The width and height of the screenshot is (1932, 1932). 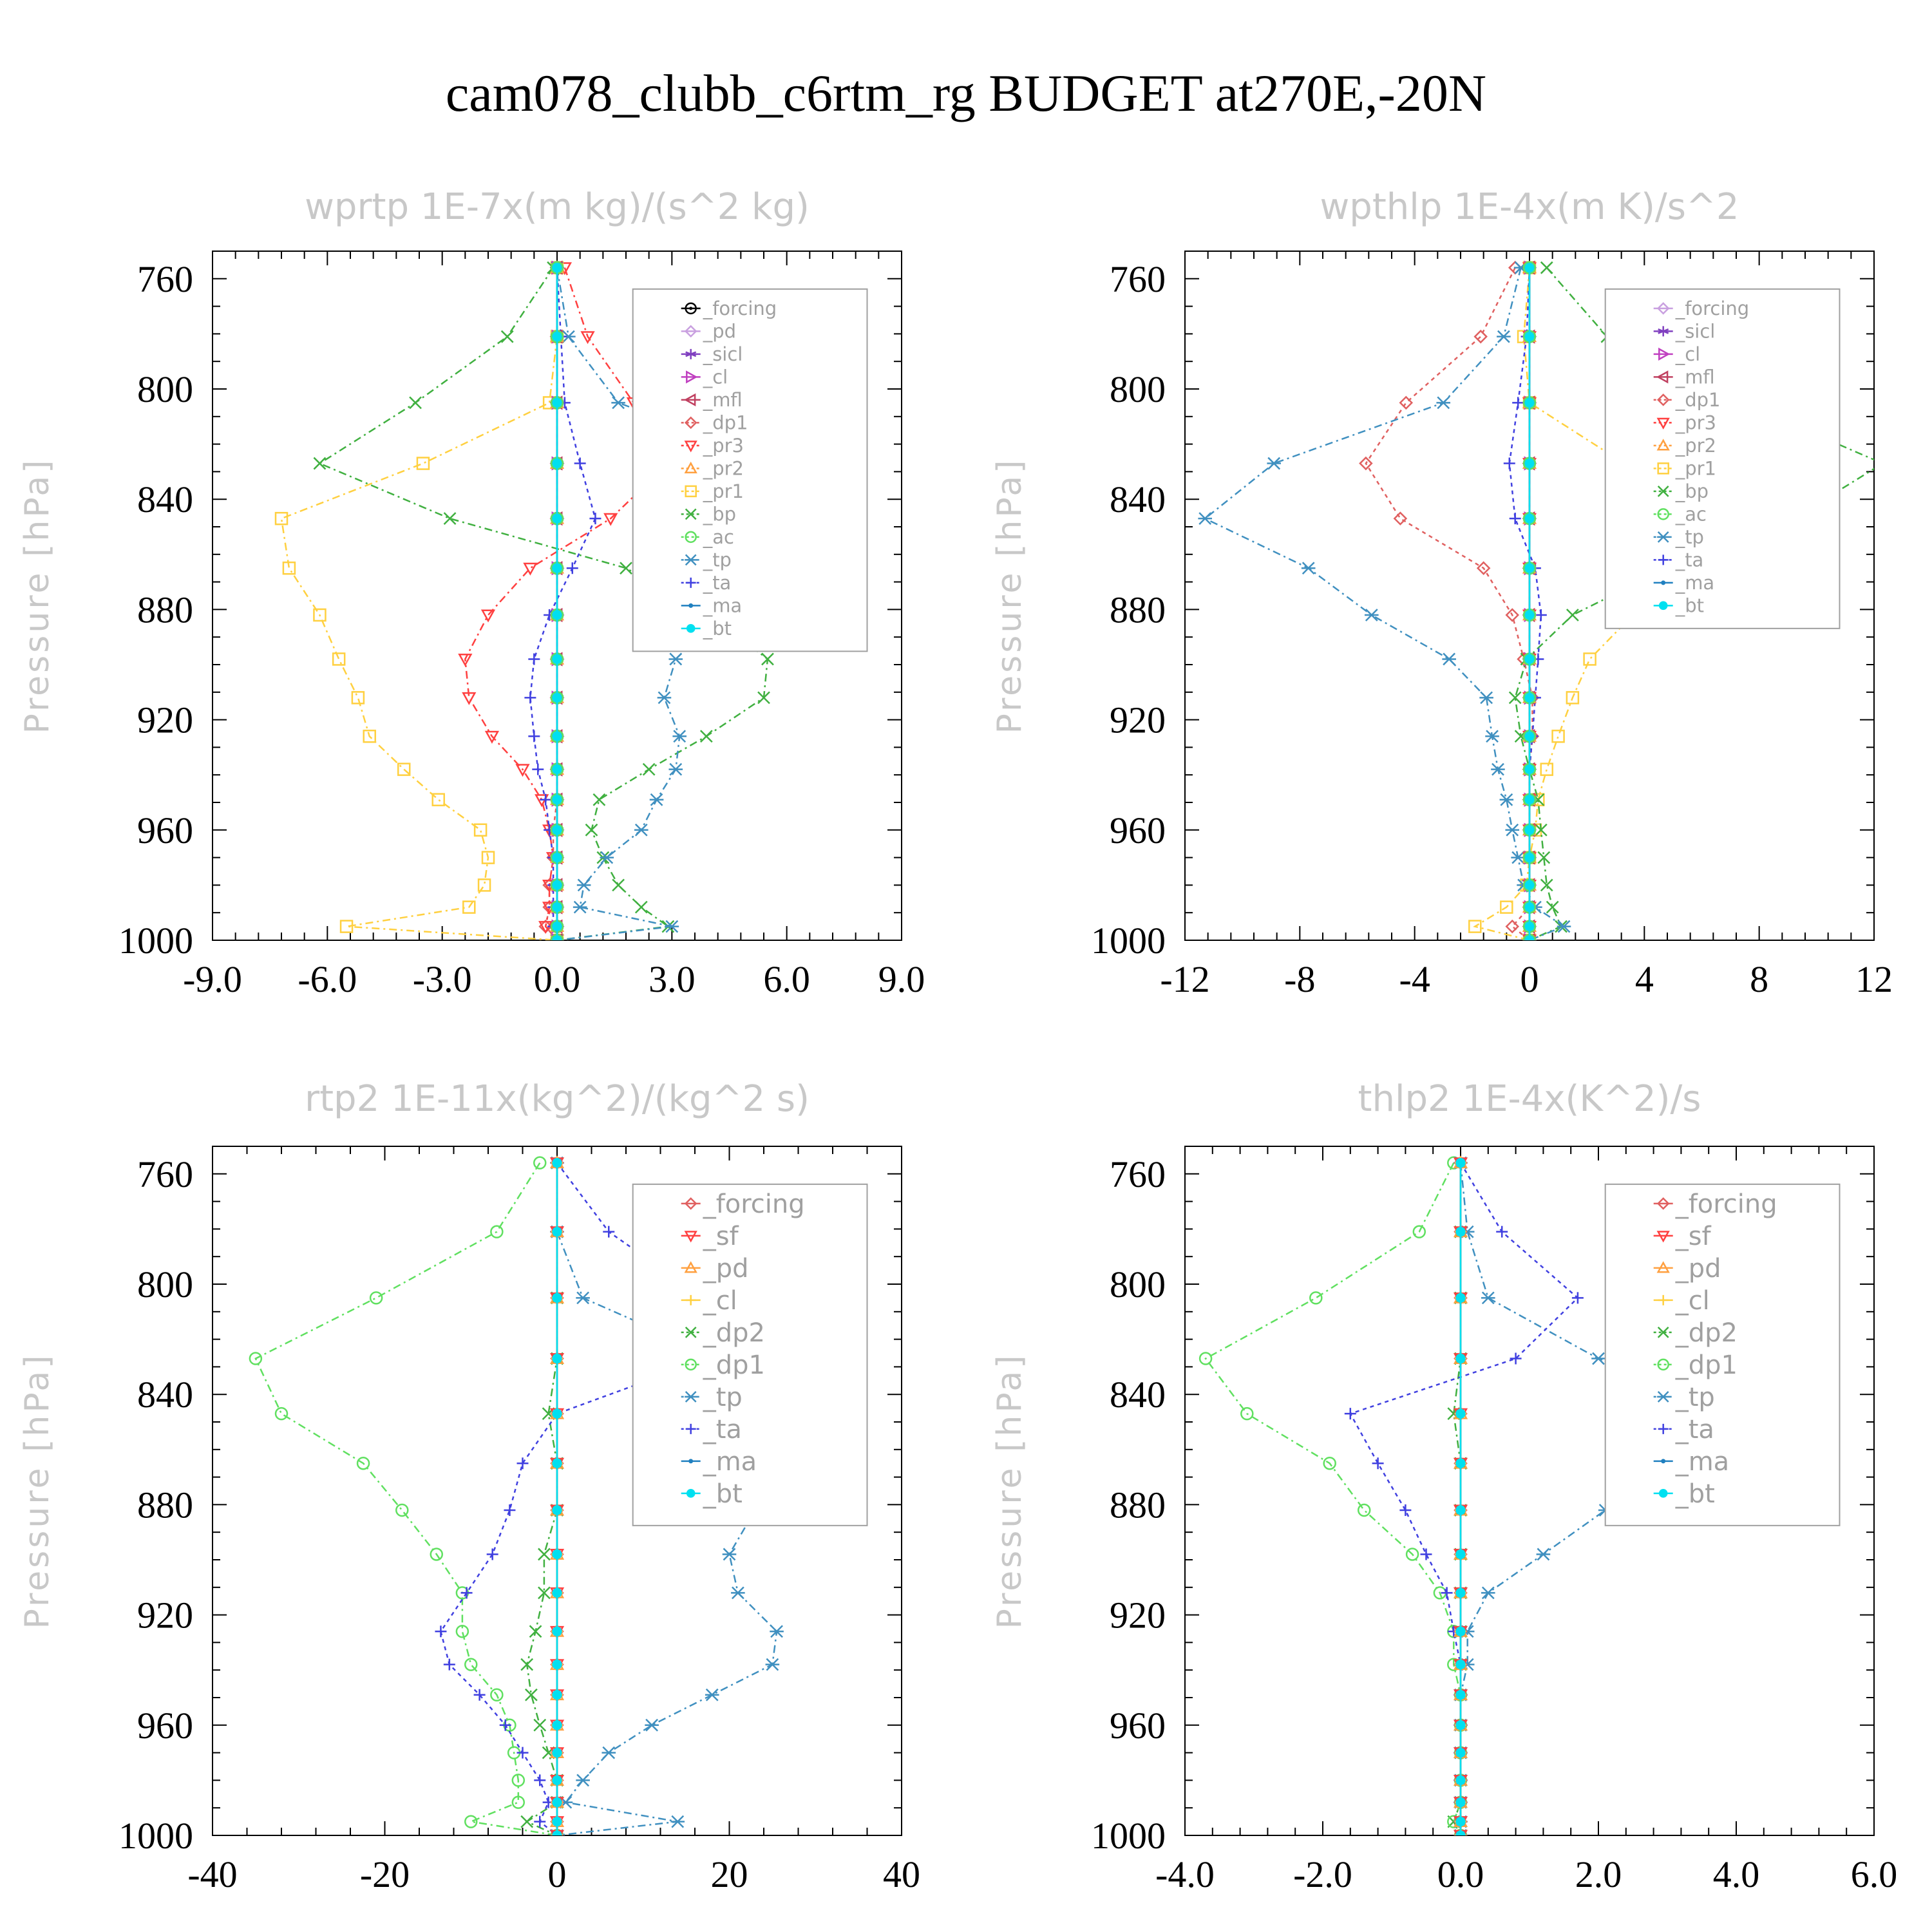 What do you see at coordinates (1663, 582) in the screenshot?
I see `legend-marker_ma` at bounding box center [1663, 582].